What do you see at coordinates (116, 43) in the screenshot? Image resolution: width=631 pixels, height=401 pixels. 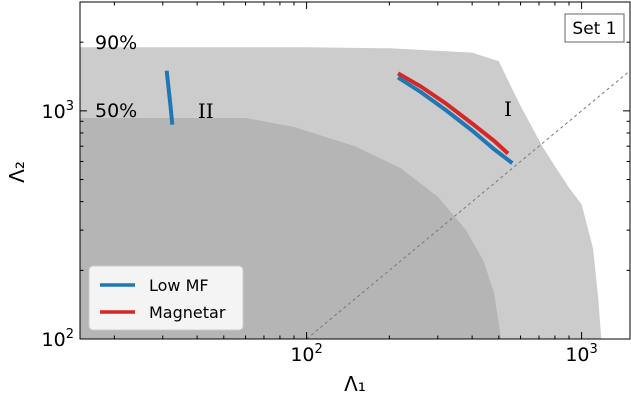 I see `contour-90-label: 90%` at bounding box center [116, 43].